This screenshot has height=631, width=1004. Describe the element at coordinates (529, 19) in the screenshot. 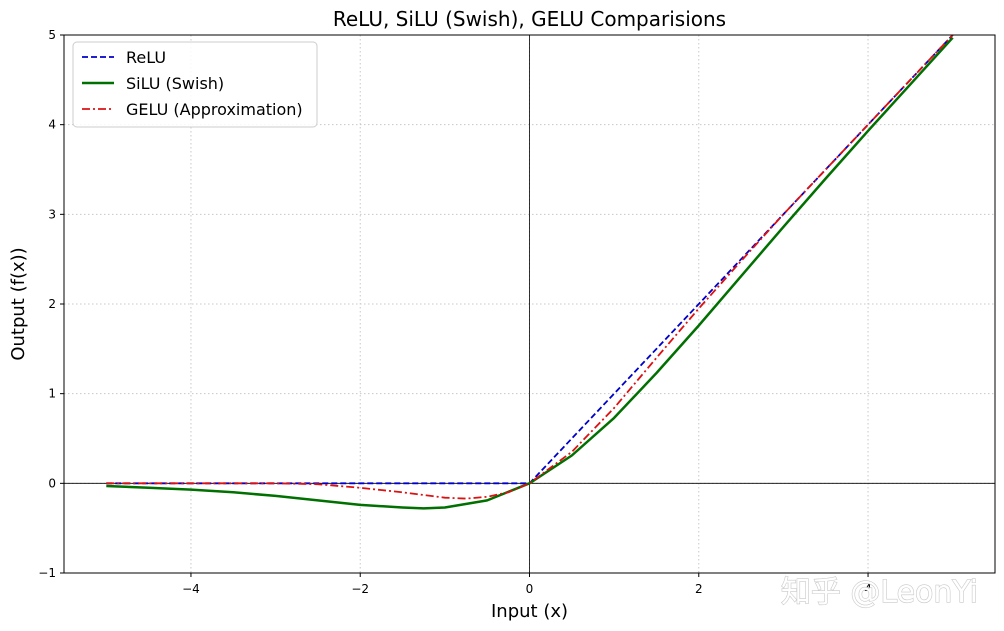

I see `chart-title: ReLU, SiLU (Swish), GELU Comparisions` at that location.